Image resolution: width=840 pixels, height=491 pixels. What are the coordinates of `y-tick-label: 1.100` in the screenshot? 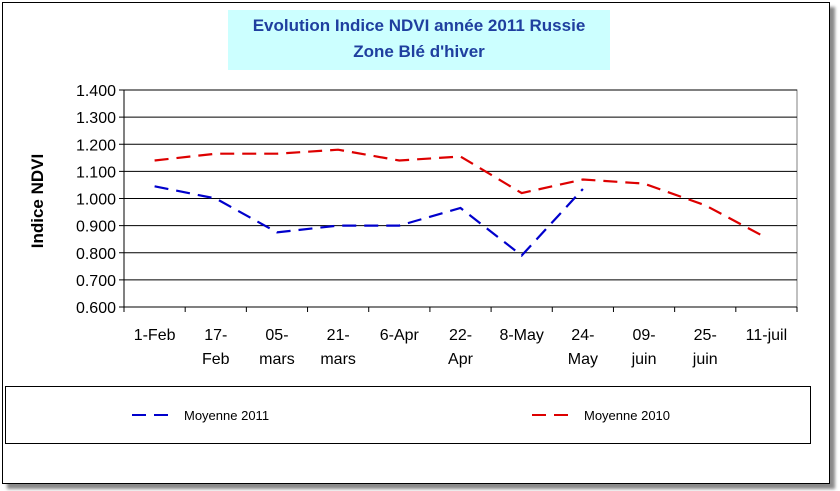 It's located at (96, 172).